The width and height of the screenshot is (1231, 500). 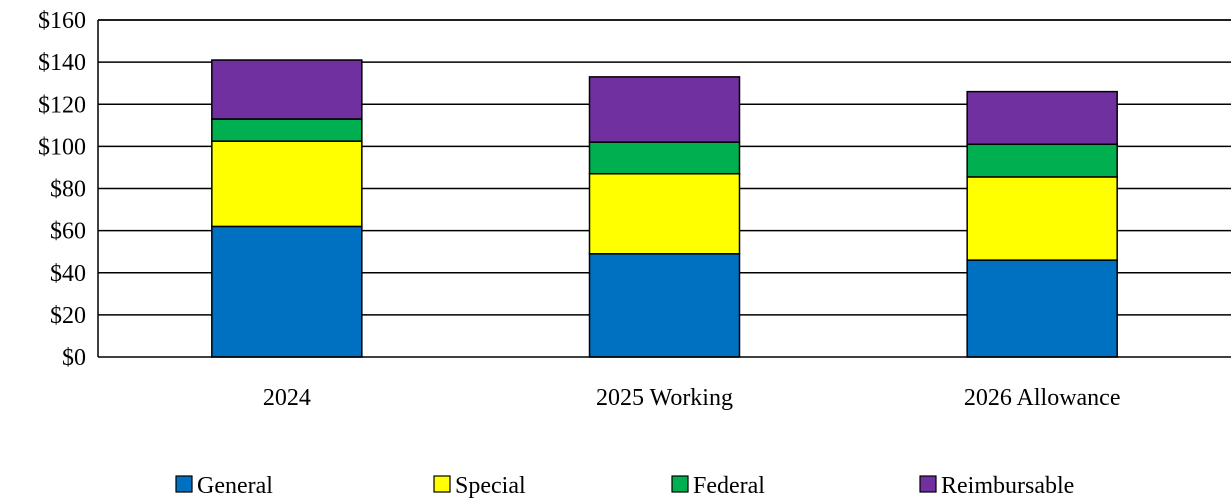 What do you see at coordinates (664, 214) in the screenshot?
I see `bar-2025-working-special` at bounding box center [664, 214].